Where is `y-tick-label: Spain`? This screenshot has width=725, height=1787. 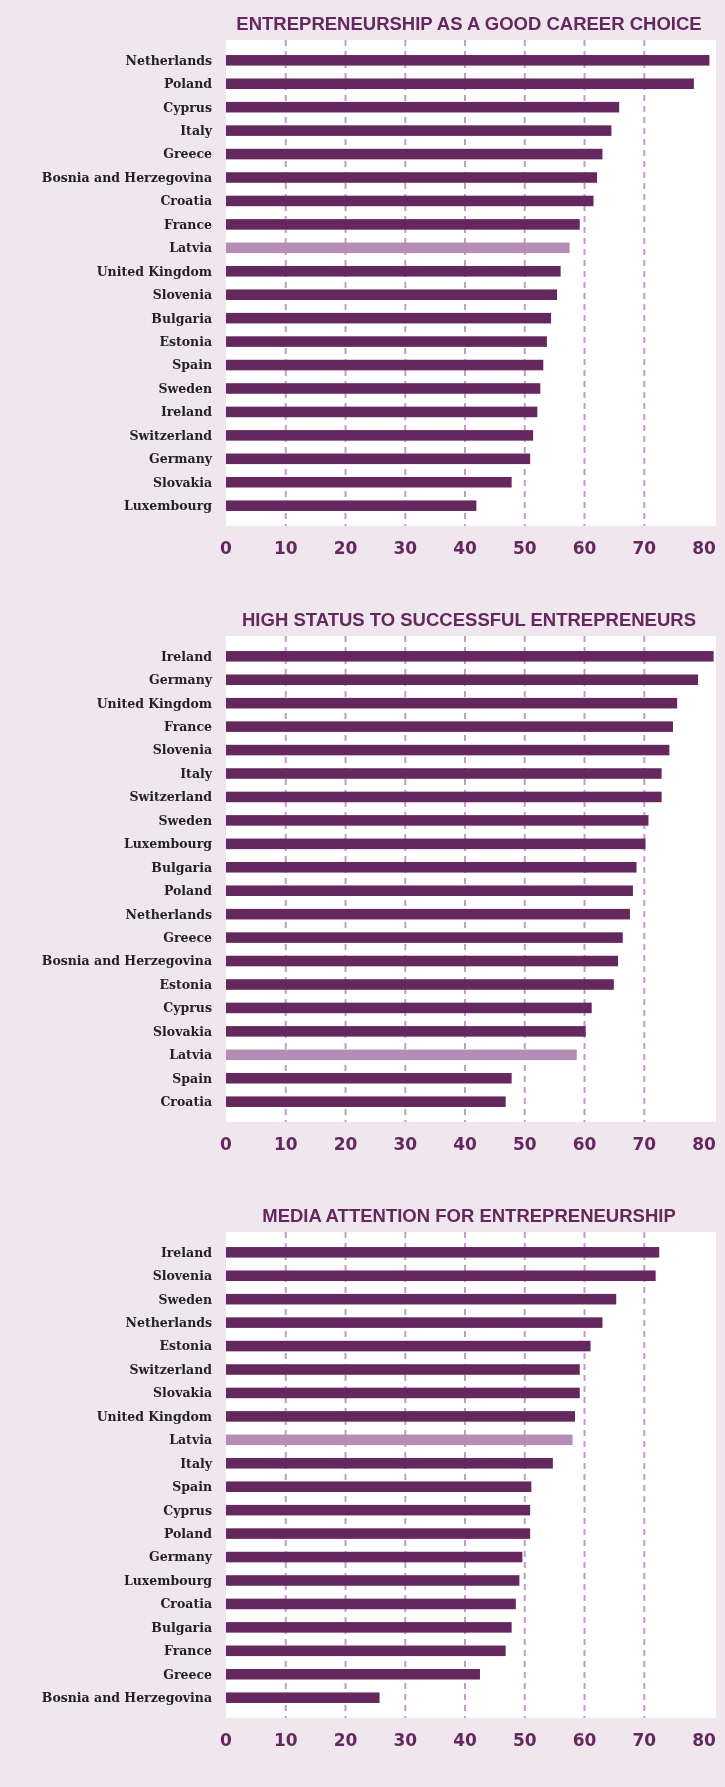
y-tick-label: Spain is located at coordinates (192, 1487).